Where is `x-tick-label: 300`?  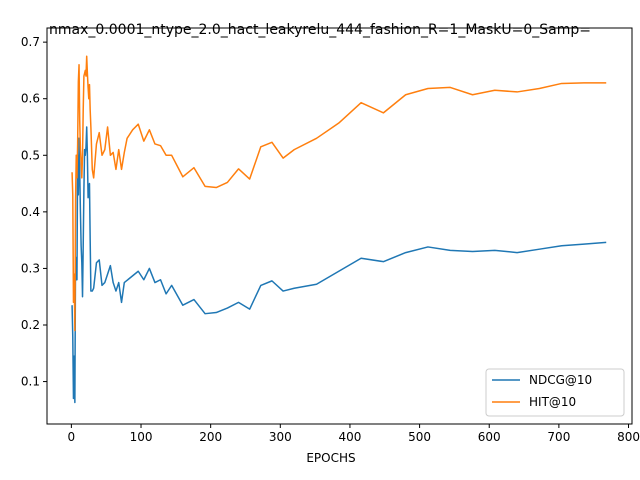 x-tick-label: 300 is located at coordinates (280, 437).